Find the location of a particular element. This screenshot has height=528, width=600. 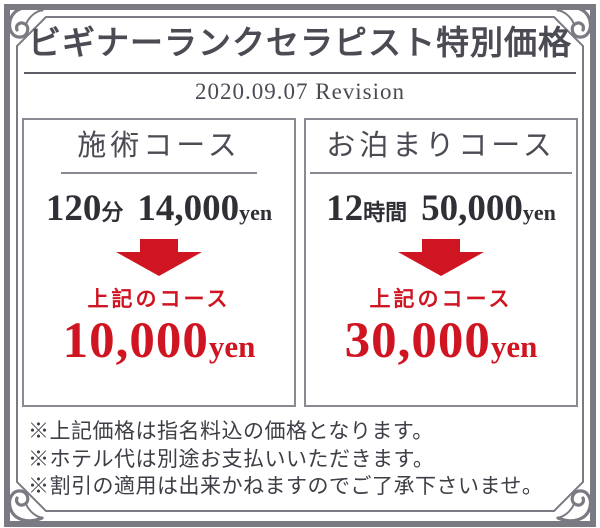

promo-price: 30,000yen is located at coordinates (441, 341).